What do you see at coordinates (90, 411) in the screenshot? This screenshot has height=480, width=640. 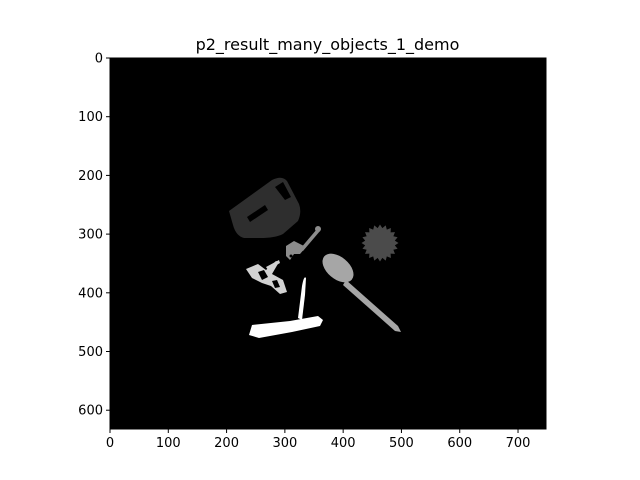 I see `y-tick-label: 600` at bounding box center [90, 411].